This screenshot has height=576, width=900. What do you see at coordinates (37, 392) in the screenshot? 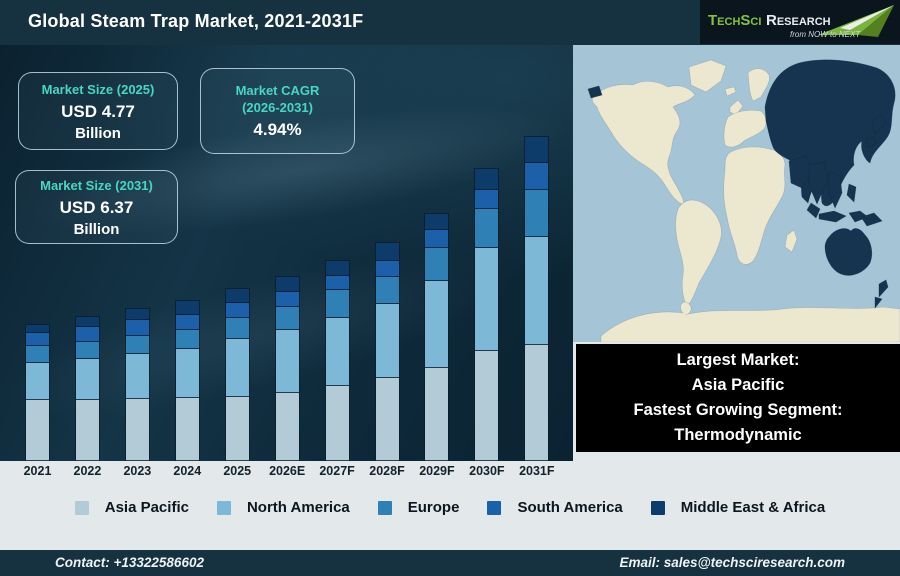
I see `bar-2021` at bounding box center [37, 392].